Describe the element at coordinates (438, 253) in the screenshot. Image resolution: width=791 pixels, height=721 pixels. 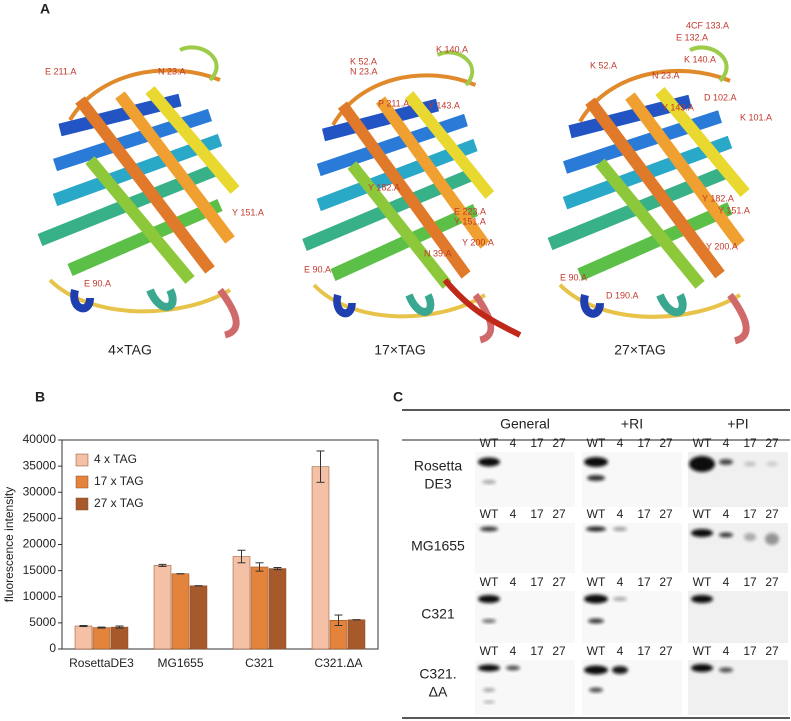
I see `residue-label: N 39.A` at that location.